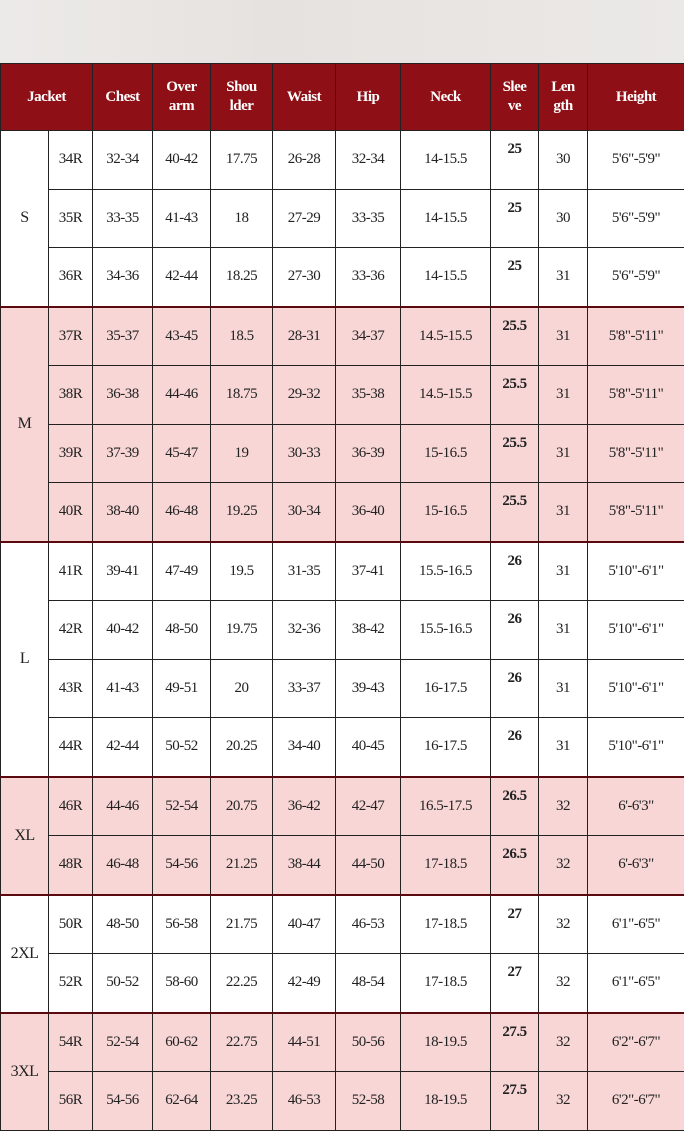  Describe the element at coordinates (25, 836) in the screenshot. I see `size-group-label: XL` at that location.